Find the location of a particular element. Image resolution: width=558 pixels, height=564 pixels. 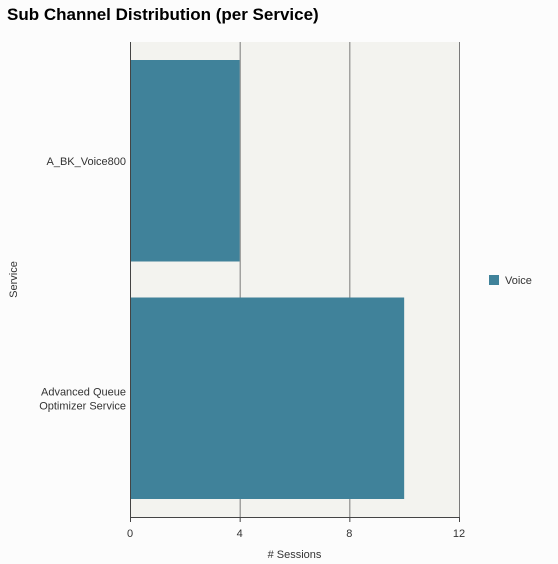

category-label-0-0: A_BK_Voice800 is located at coordinates (86, 162).